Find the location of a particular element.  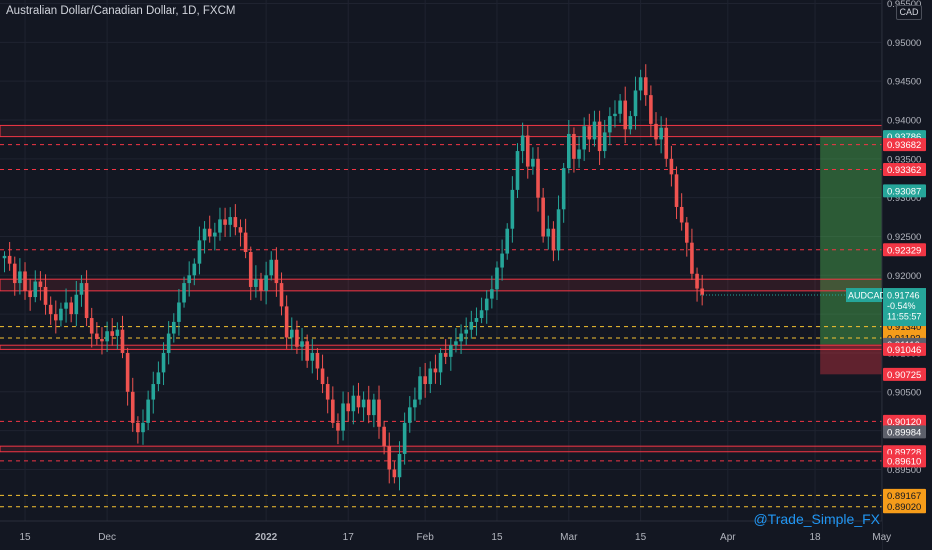

price-change: -0.54% is located at coordinates (901, 306).